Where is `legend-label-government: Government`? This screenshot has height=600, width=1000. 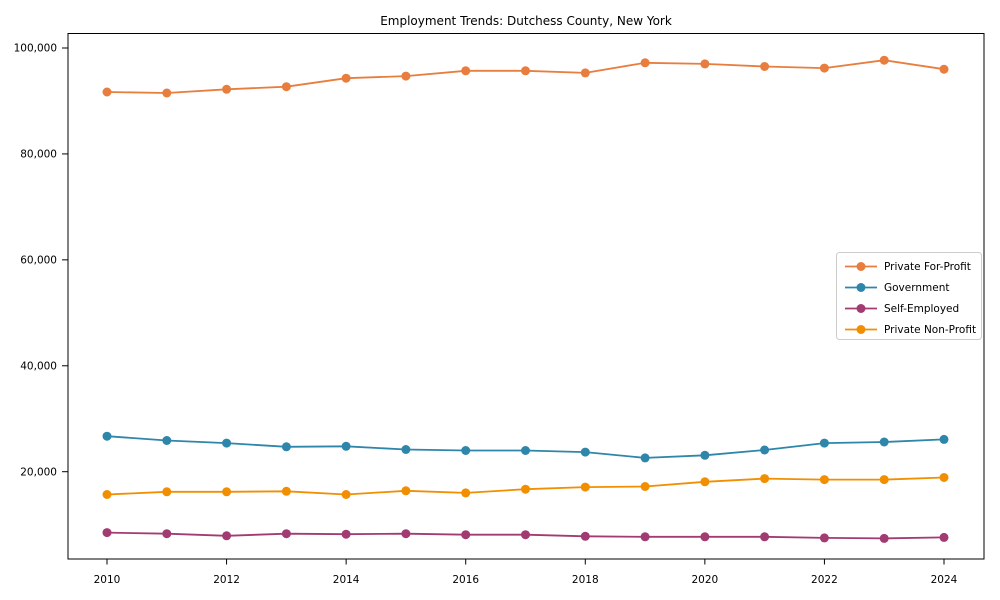
legend-label-government: Government is located at coordinates (916, 288).